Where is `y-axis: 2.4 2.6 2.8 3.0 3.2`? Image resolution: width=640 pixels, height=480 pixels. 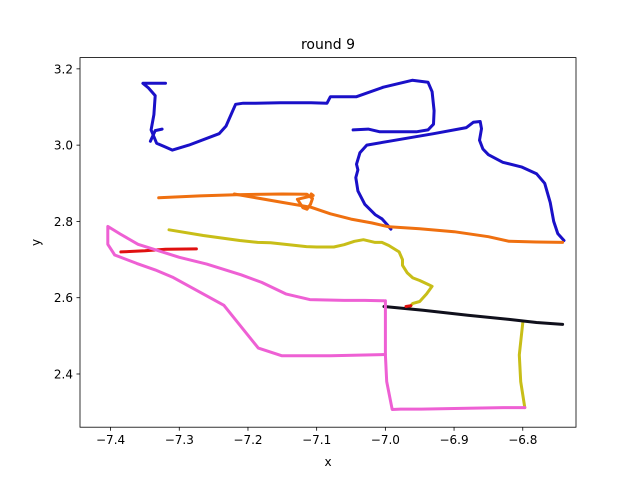
y-axis: 2.4 2.6 2.8 3.0 3.2 is located at coordinates (67, 221).